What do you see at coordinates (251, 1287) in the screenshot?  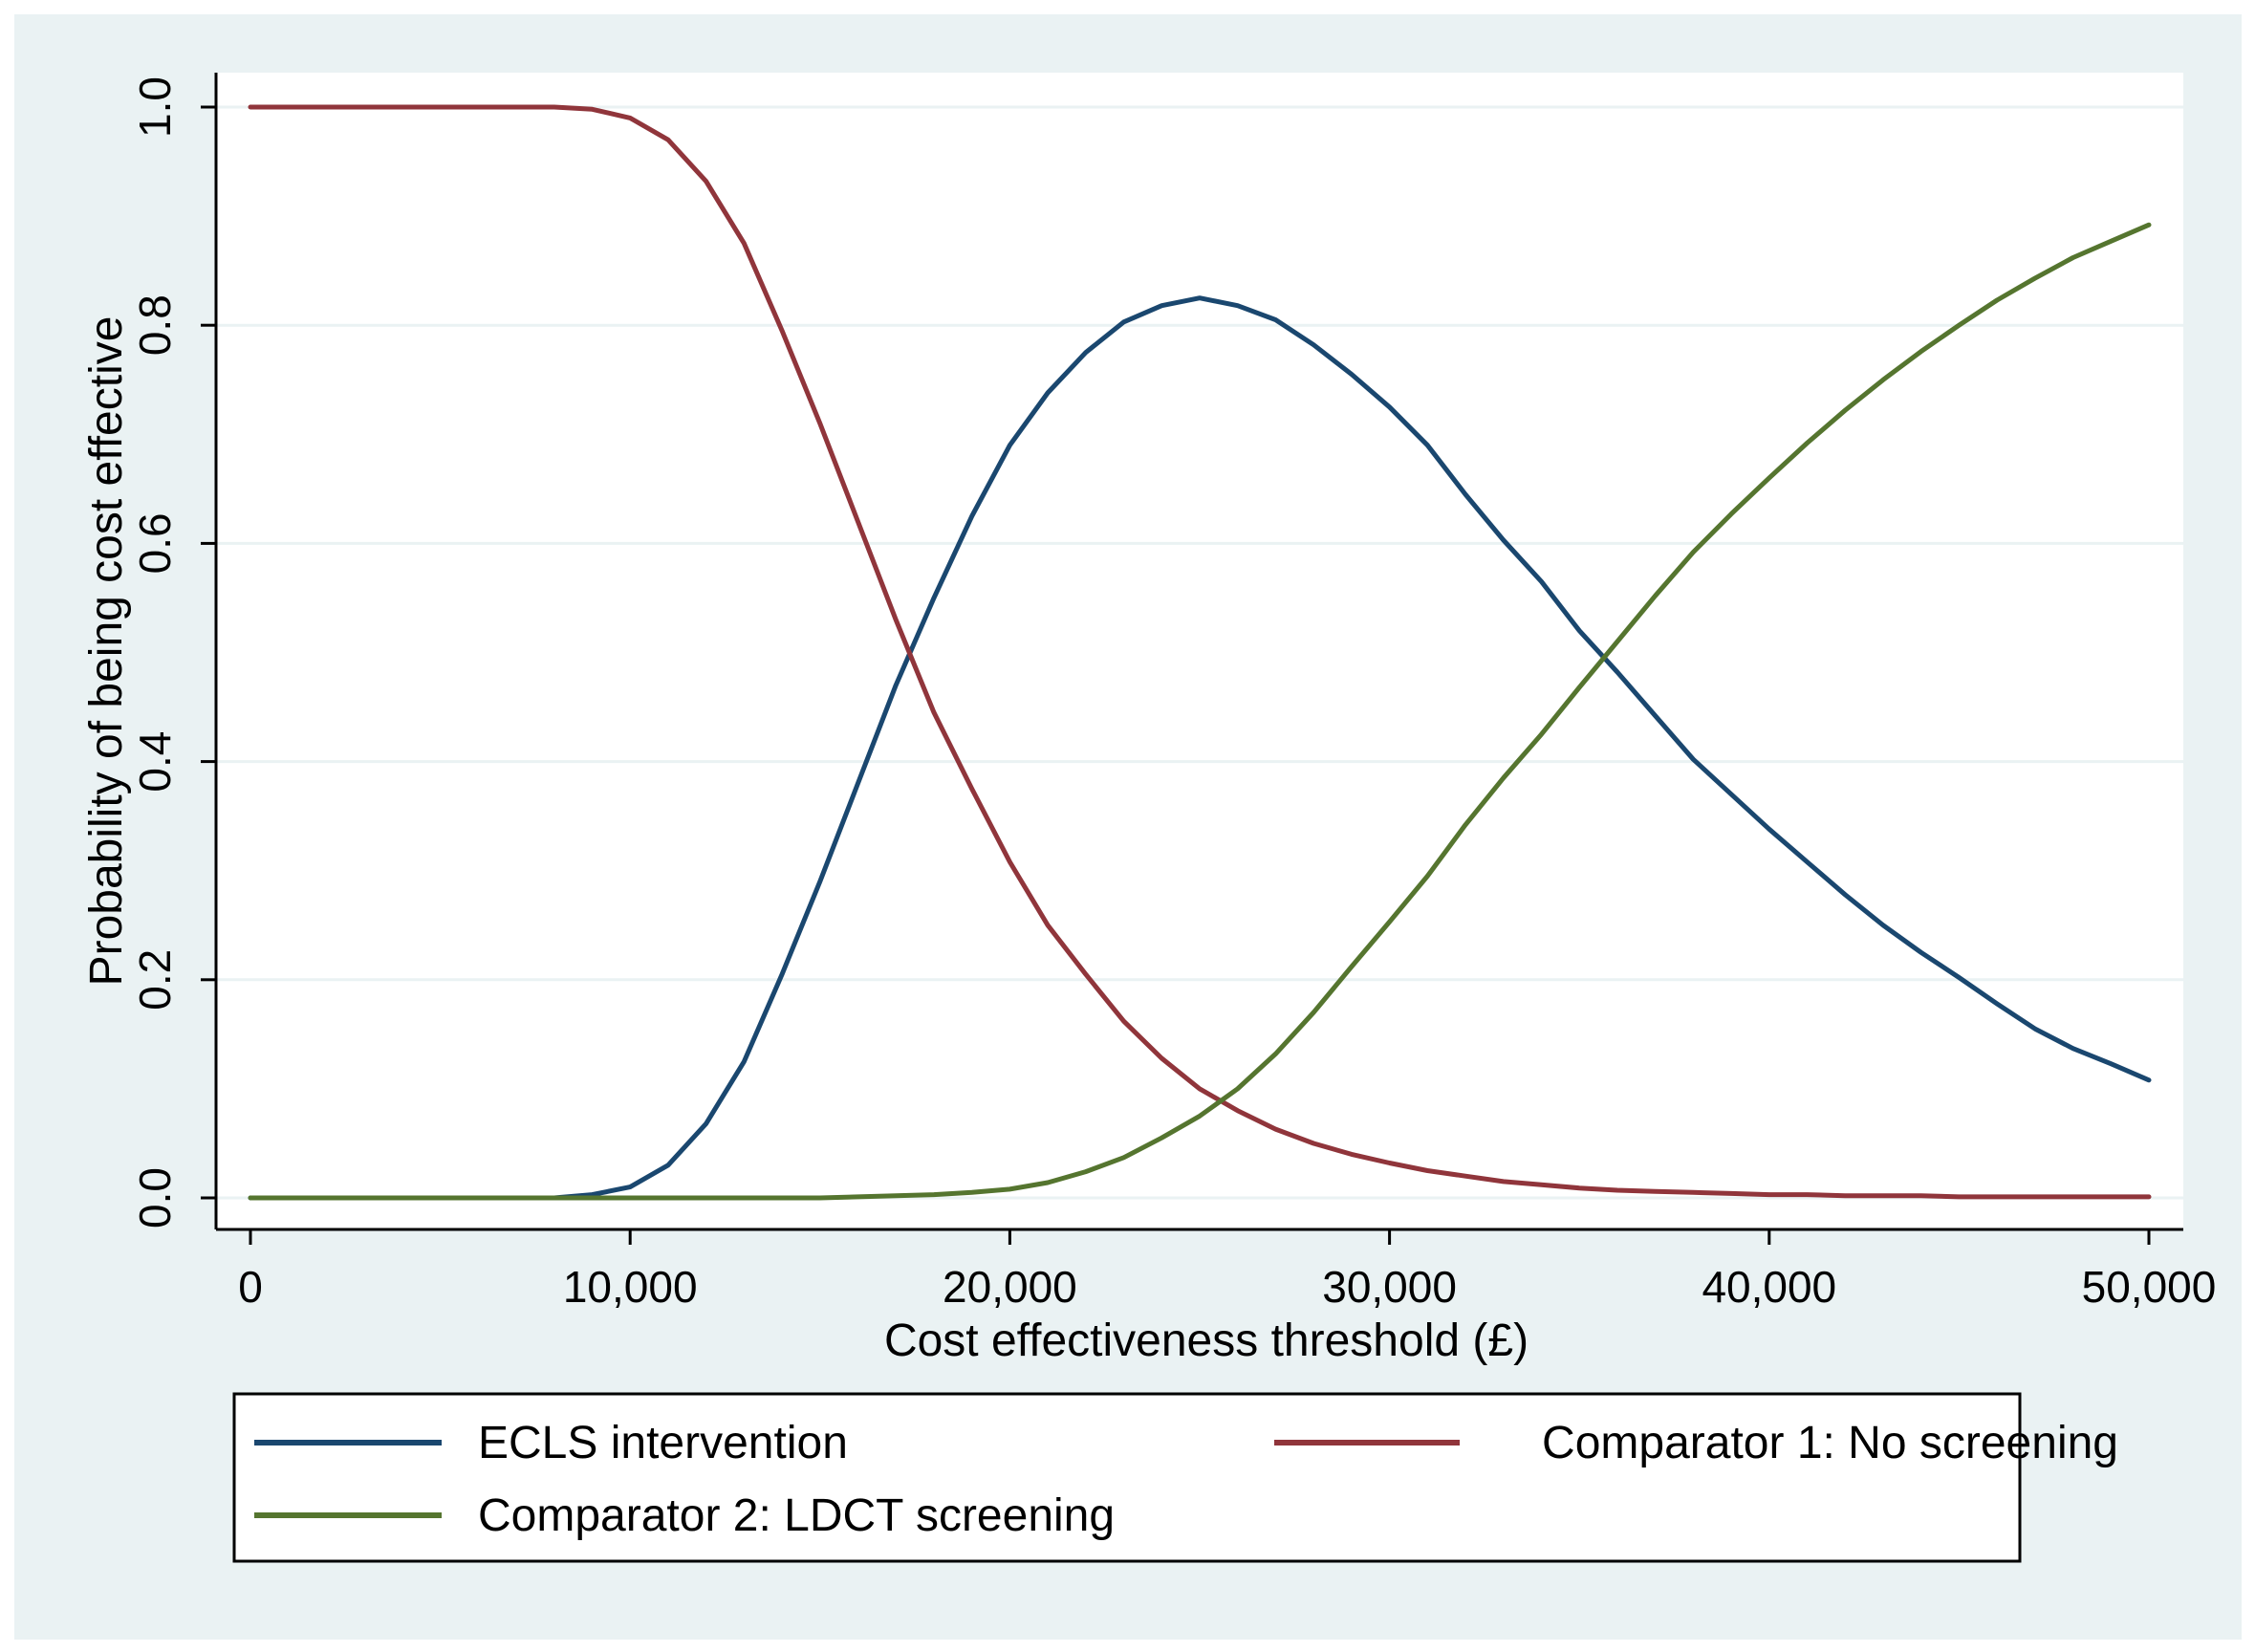 I see `x-tick-label: 0` at bounding box center [251, 1287].